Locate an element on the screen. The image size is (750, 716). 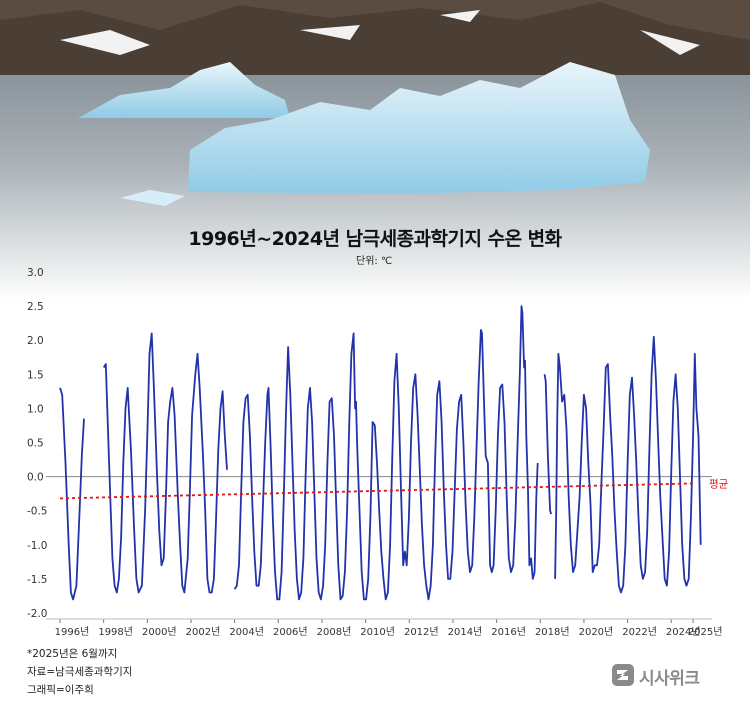
publisher-logo: 시사위크 is located at coordinates (671, 675).